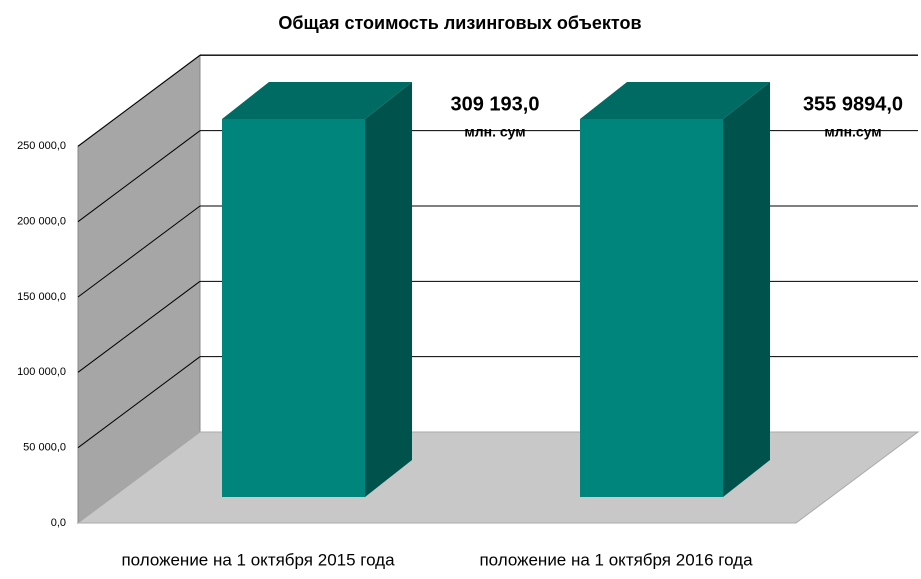  What do you see at coordinates (41, 222) in the screenshot?
I see `y-tick-label: 200 000,0` at bounding box center [41, 222].